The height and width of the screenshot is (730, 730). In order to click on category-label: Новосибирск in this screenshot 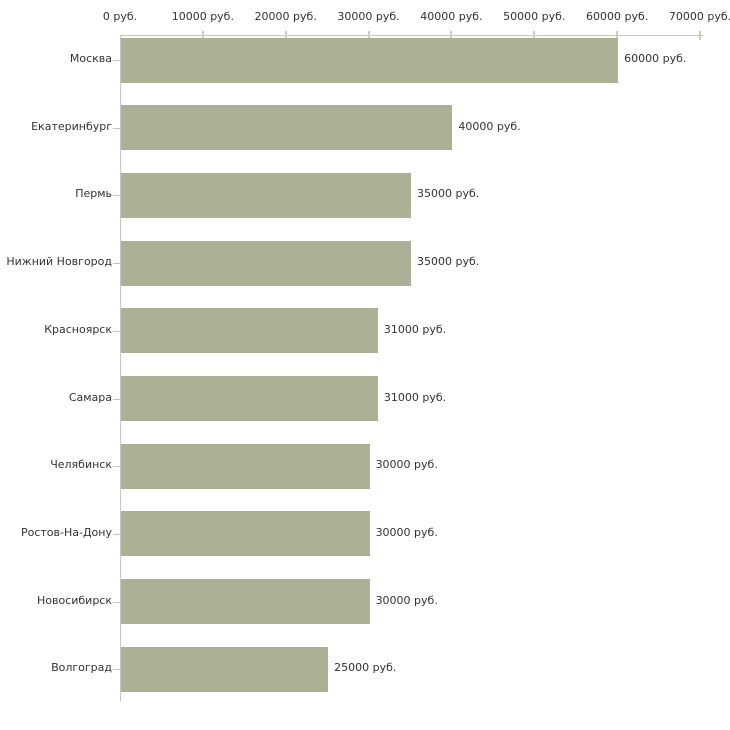, I will do `click(74, 600)`.